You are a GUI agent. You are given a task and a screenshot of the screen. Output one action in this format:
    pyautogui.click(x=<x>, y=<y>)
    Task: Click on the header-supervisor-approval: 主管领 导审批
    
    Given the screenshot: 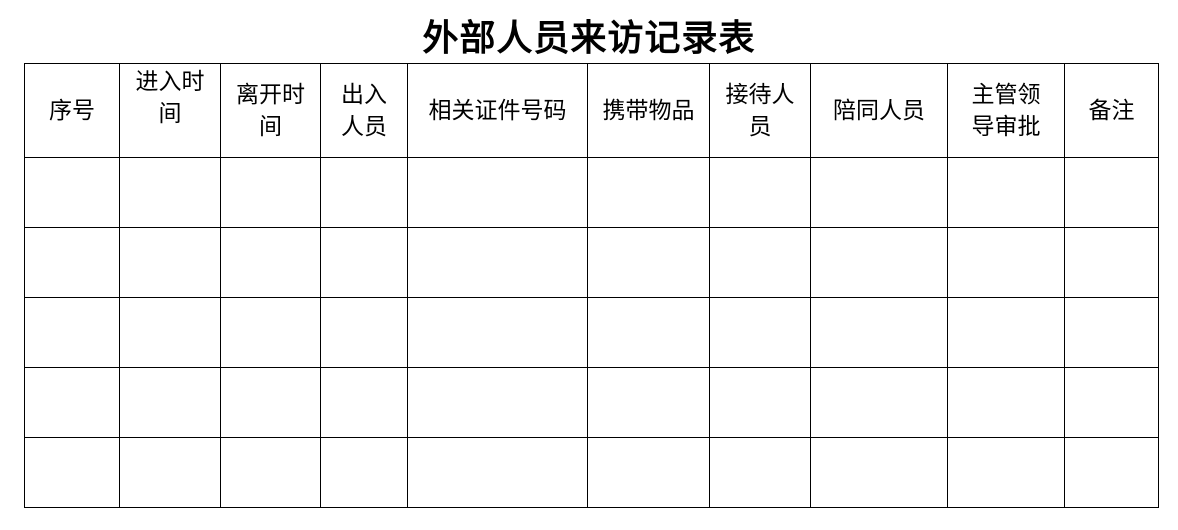 What is the action you would take?
    pyautogui.click(x=1006, y=110)
    